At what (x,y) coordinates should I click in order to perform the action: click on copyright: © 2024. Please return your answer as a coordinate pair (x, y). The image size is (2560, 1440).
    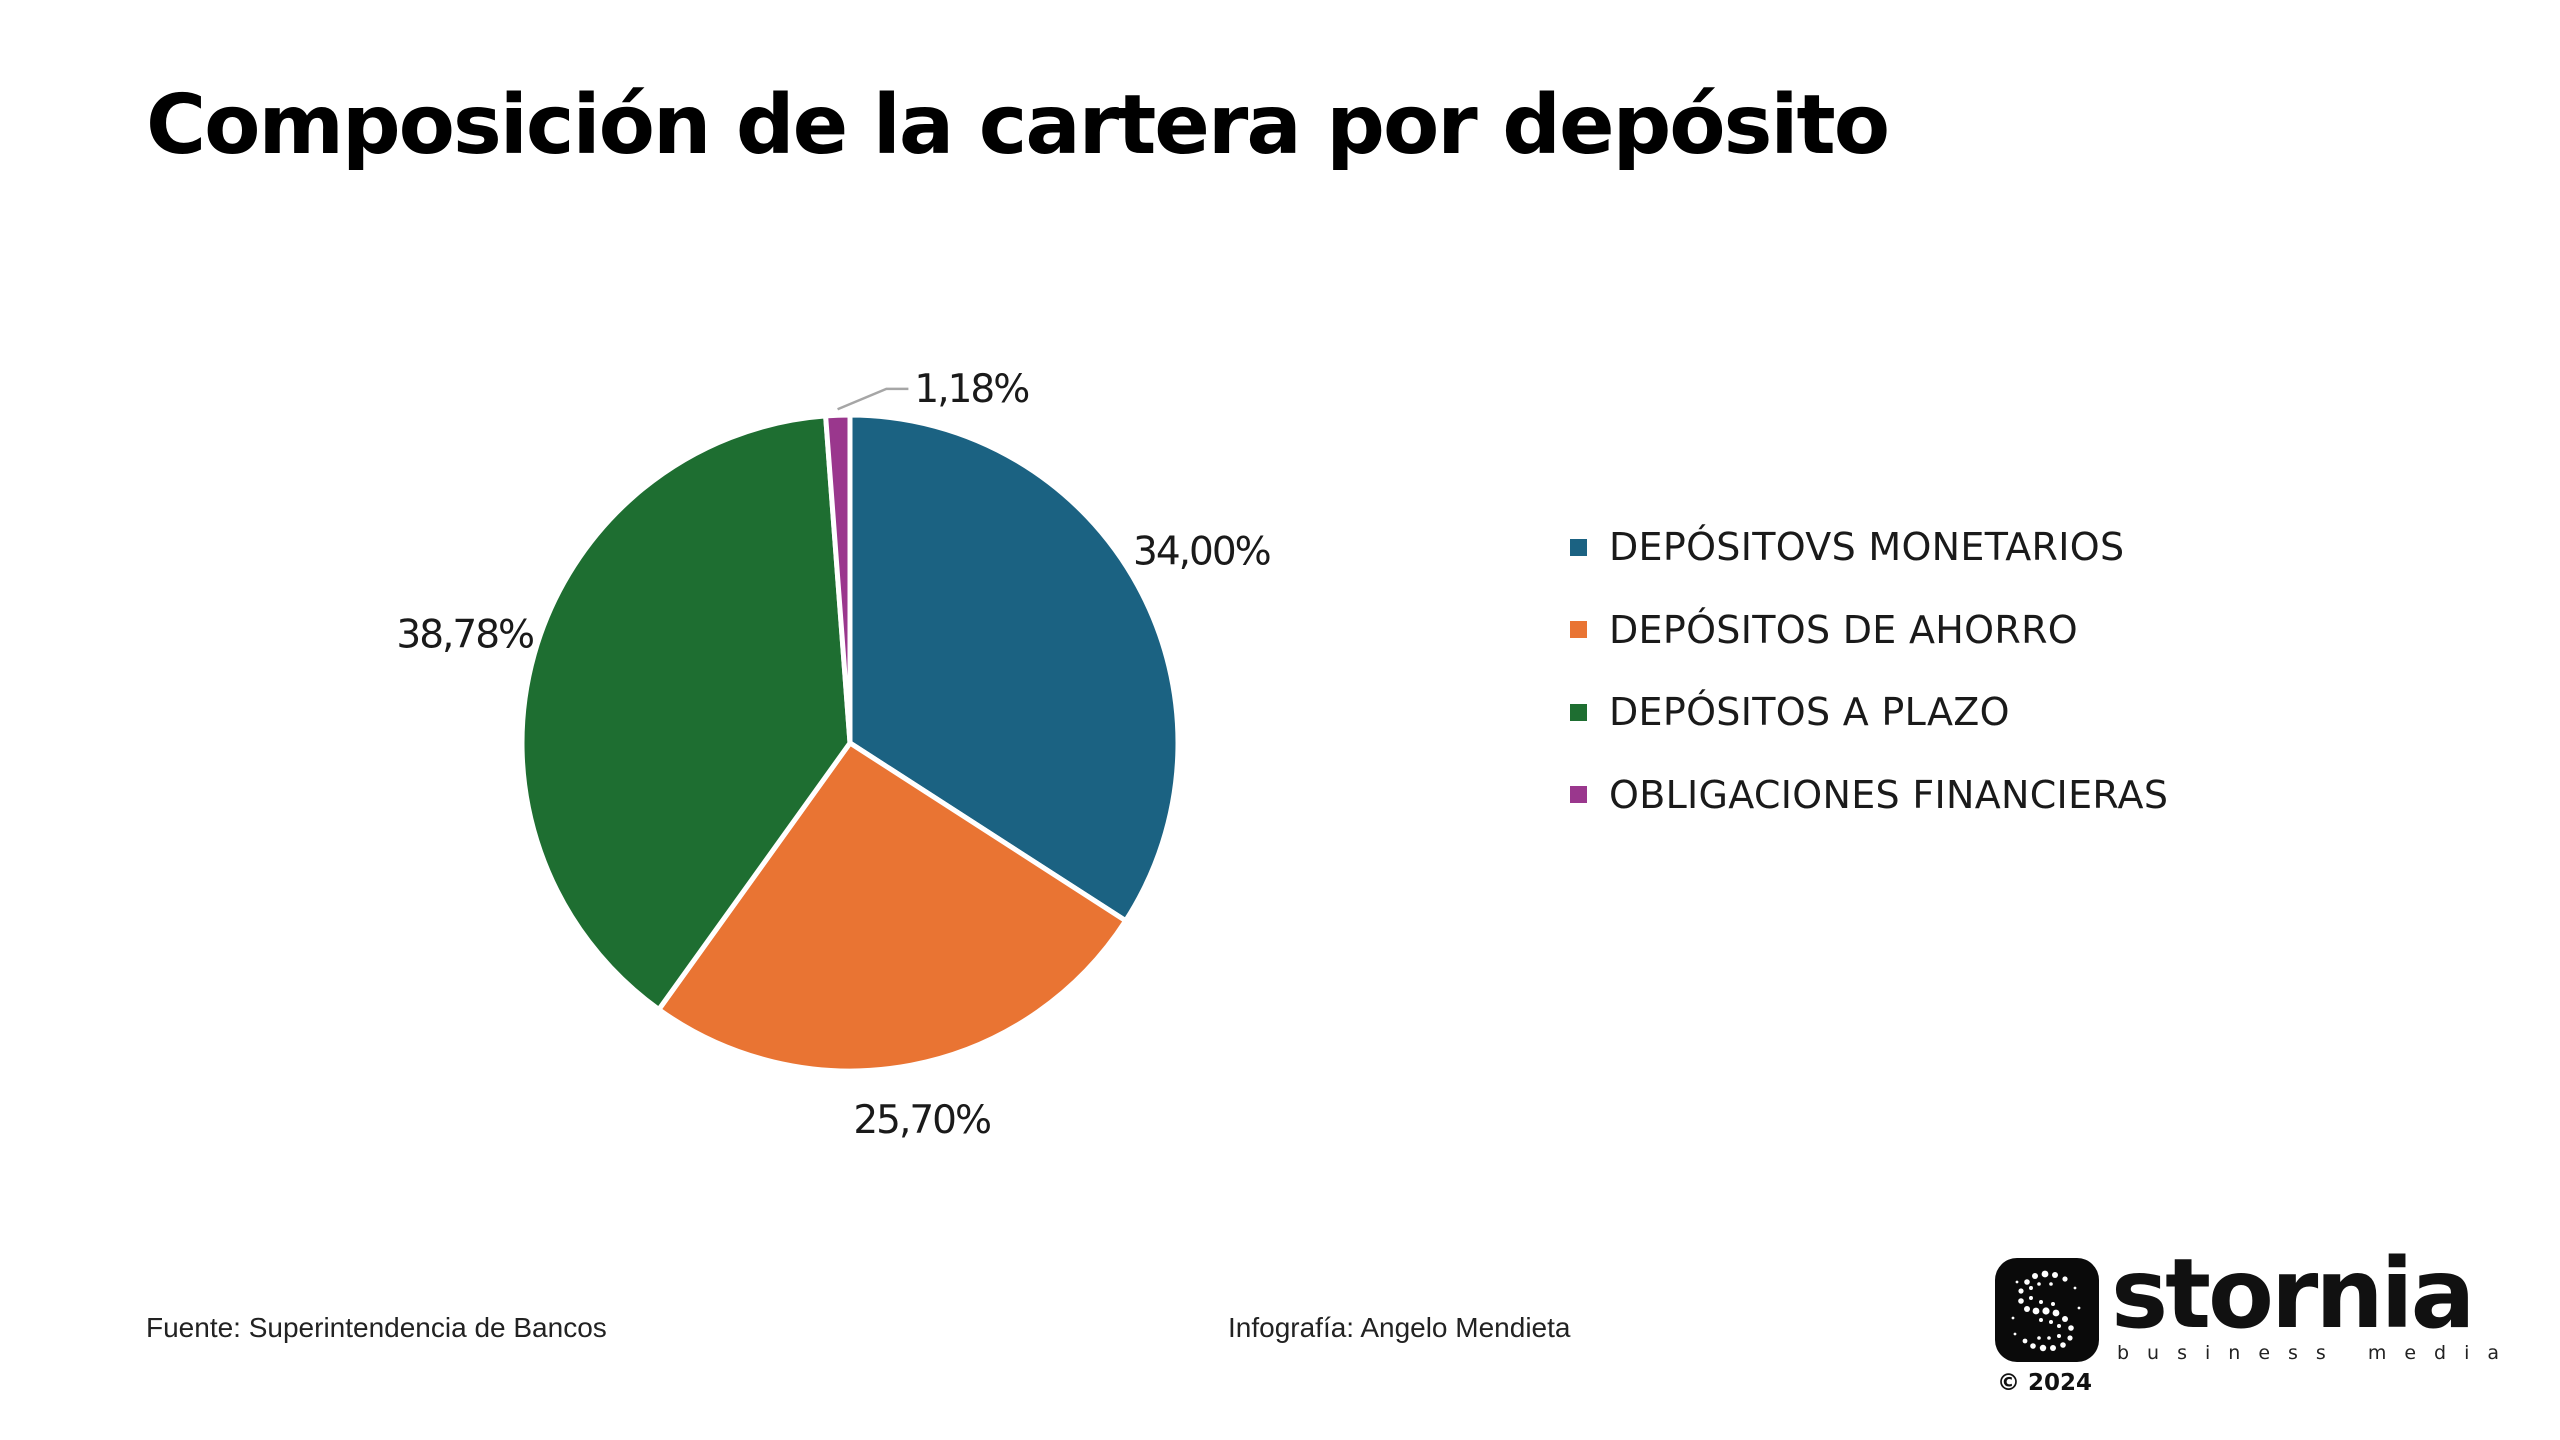
    Looking at the image, I should click on (2045, 1383).